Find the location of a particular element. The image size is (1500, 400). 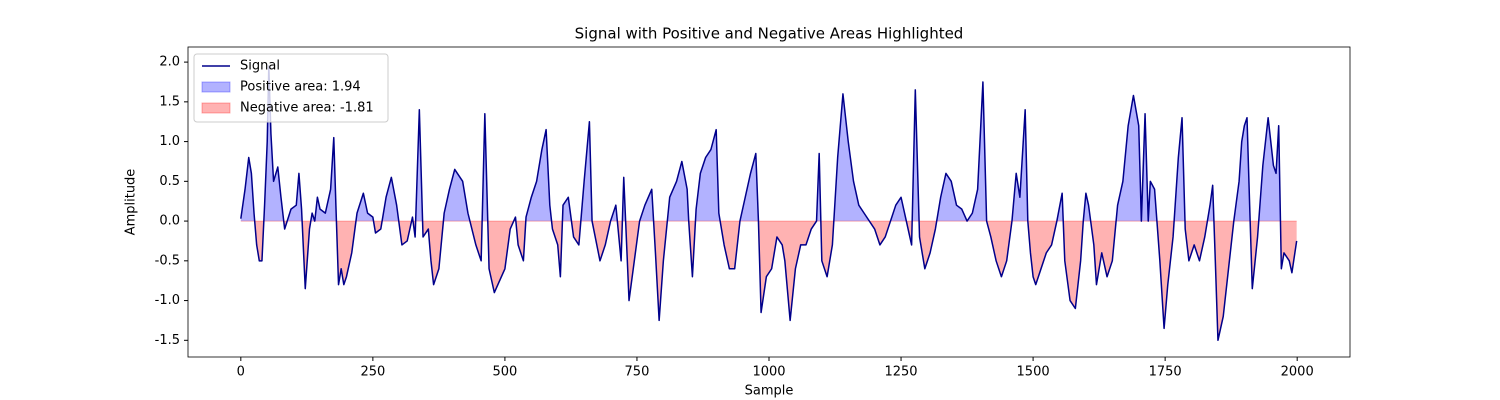

y-tick-label: 1.0 is located at coordinates (169, 141).